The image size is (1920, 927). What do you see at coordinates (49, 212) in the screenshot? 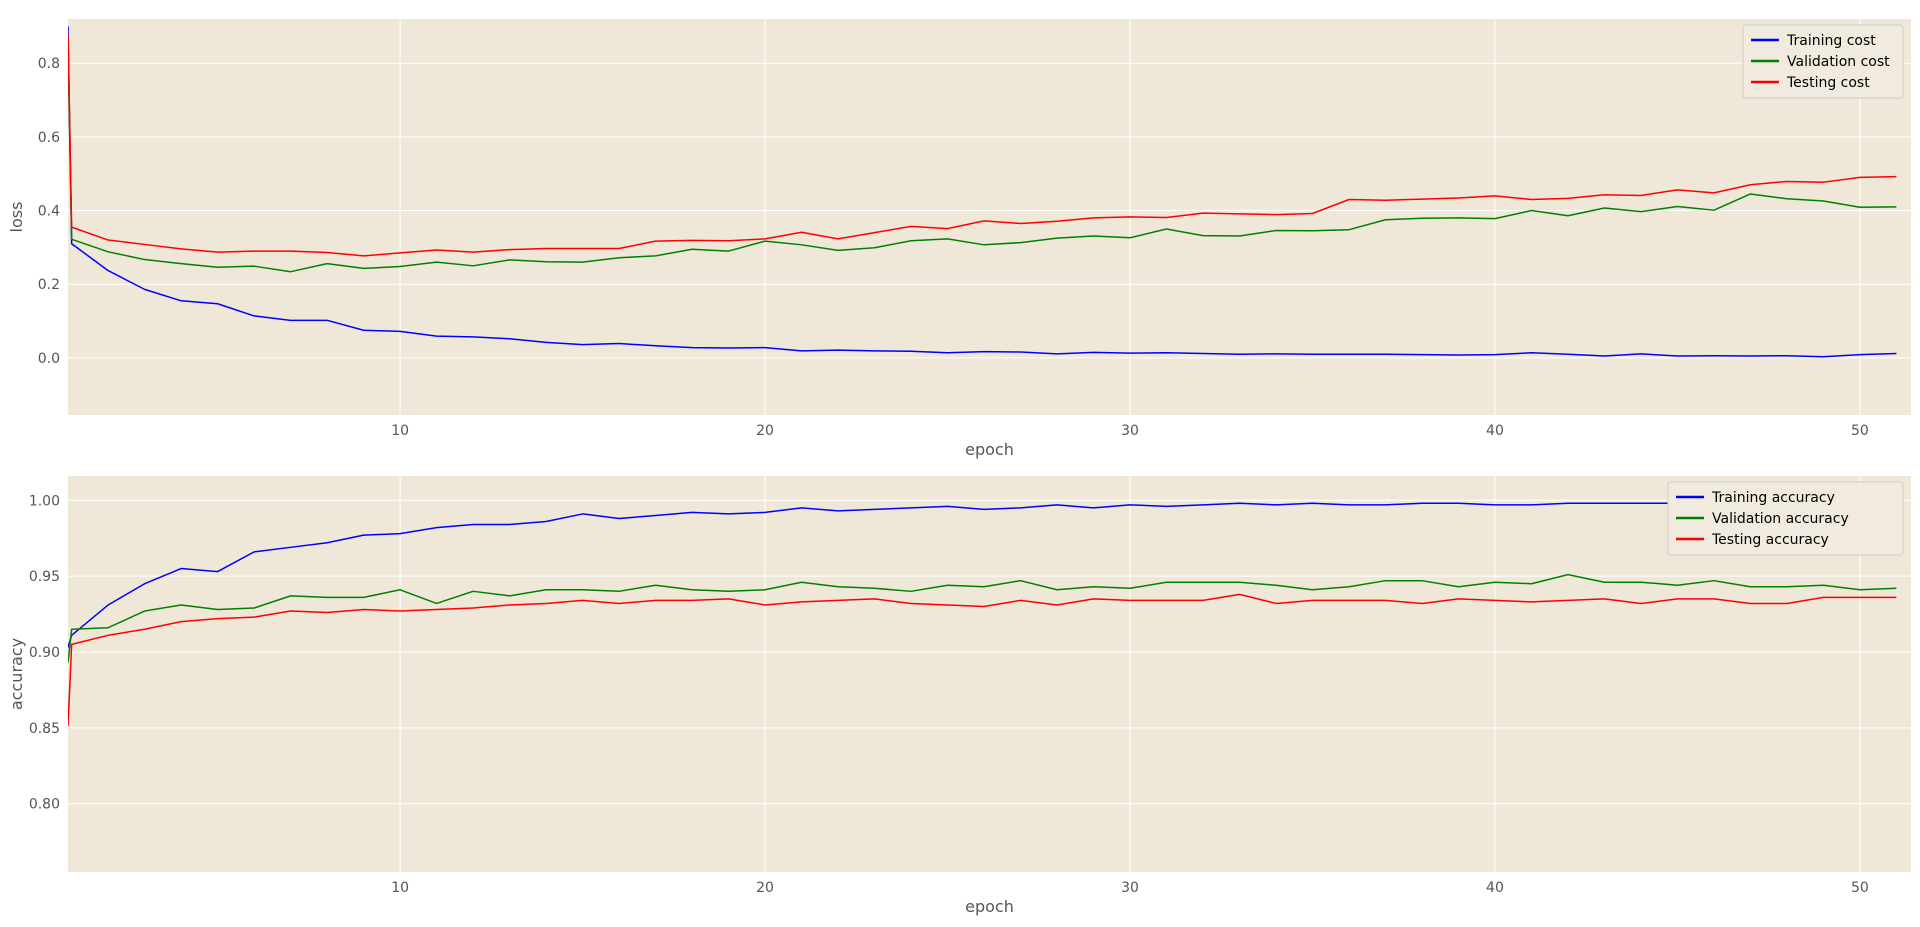
I see `y-tick-label: 0.4` at bounding box center [49, 212].